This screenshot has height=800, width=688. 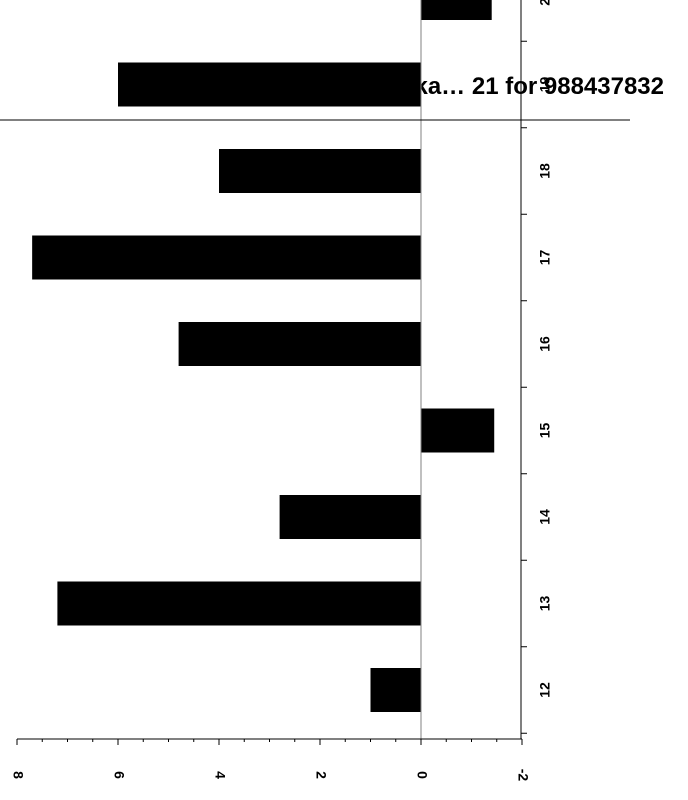 What do you see at coordinates (545, 517) in the screenshot?
I see `category-tick-label-14: 14` at bounding box center [545, 517].